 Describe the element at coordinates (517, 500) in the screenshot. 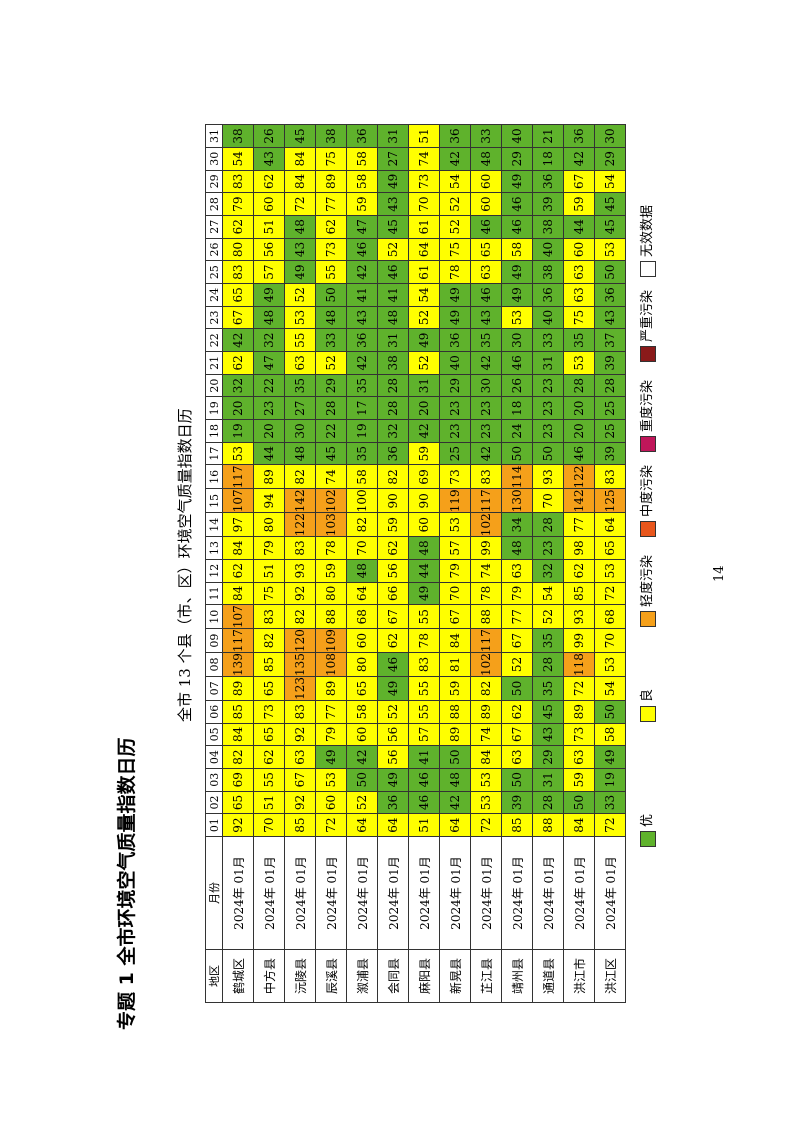

I see `aqi-cell: 130` at that location.